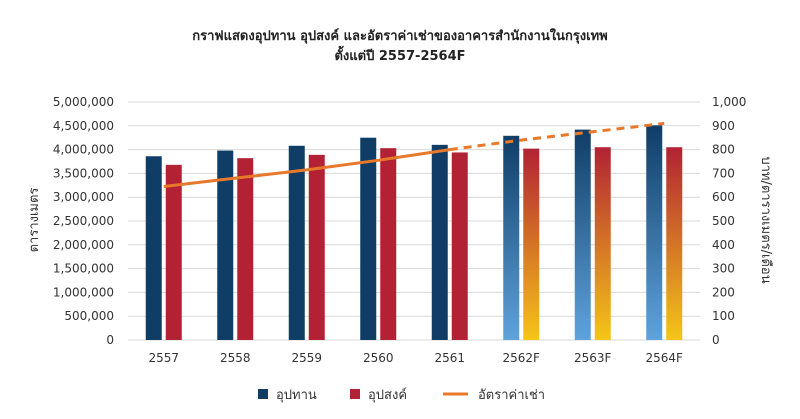 This screenshot has width=800, height=419. I want to click on left-axis-title: ตารางเมตร, so click(34, 220).